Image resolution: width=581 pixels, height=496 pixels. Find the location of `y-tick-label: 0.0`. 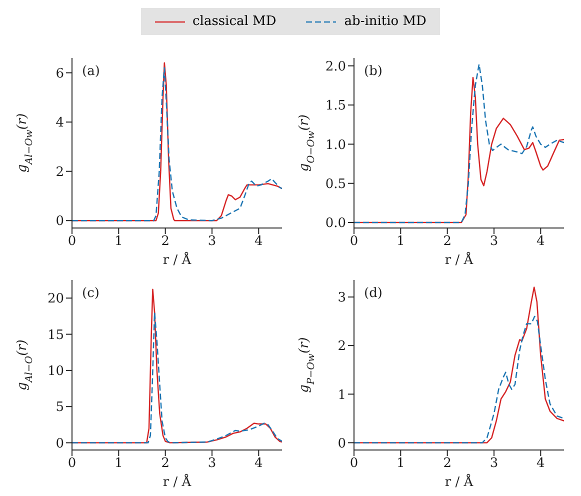

y-tick-label: 0.0 is located at coordinates (335, 224).